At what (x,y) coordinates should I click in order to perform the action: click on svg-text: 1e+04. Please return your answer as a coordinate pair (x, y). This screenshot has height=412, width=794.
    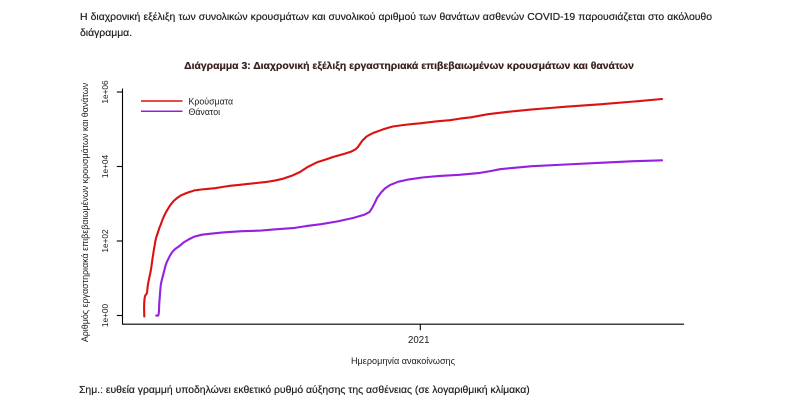
    Looking at the image, I should click on (105, 166).